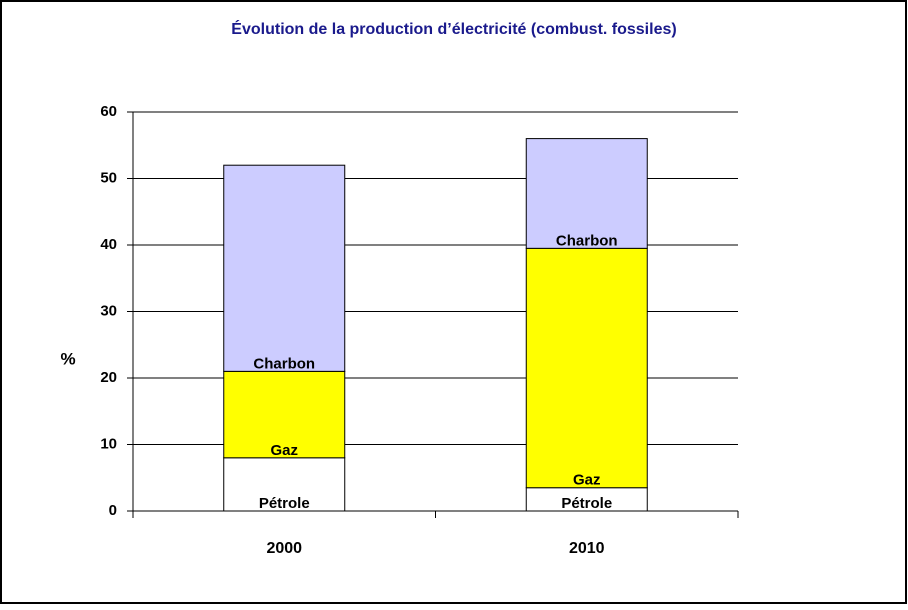  Describe the element at coordinates (67, 358) in the screenshot. I see `y-axis-label: %` at that location.